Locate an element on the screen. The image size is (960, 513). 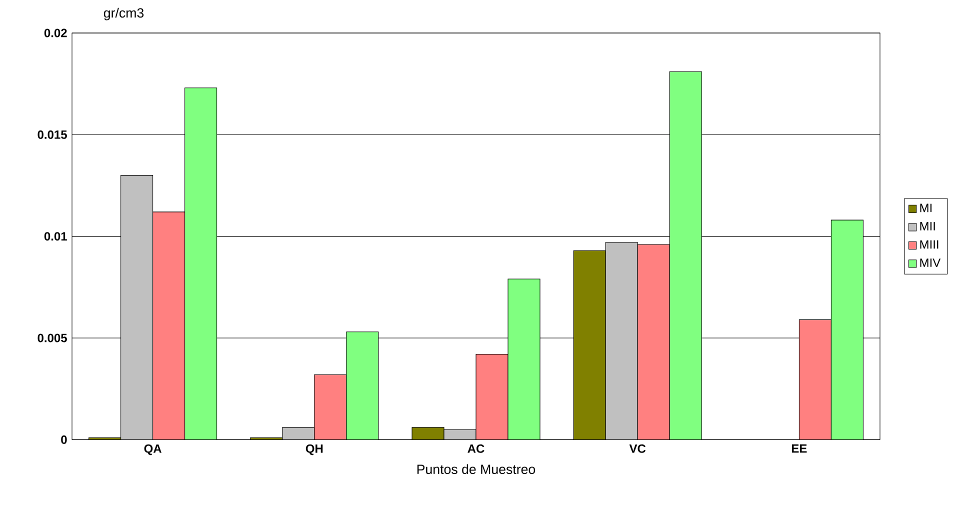
legend-label: MII is located at coordinates (927, 226).